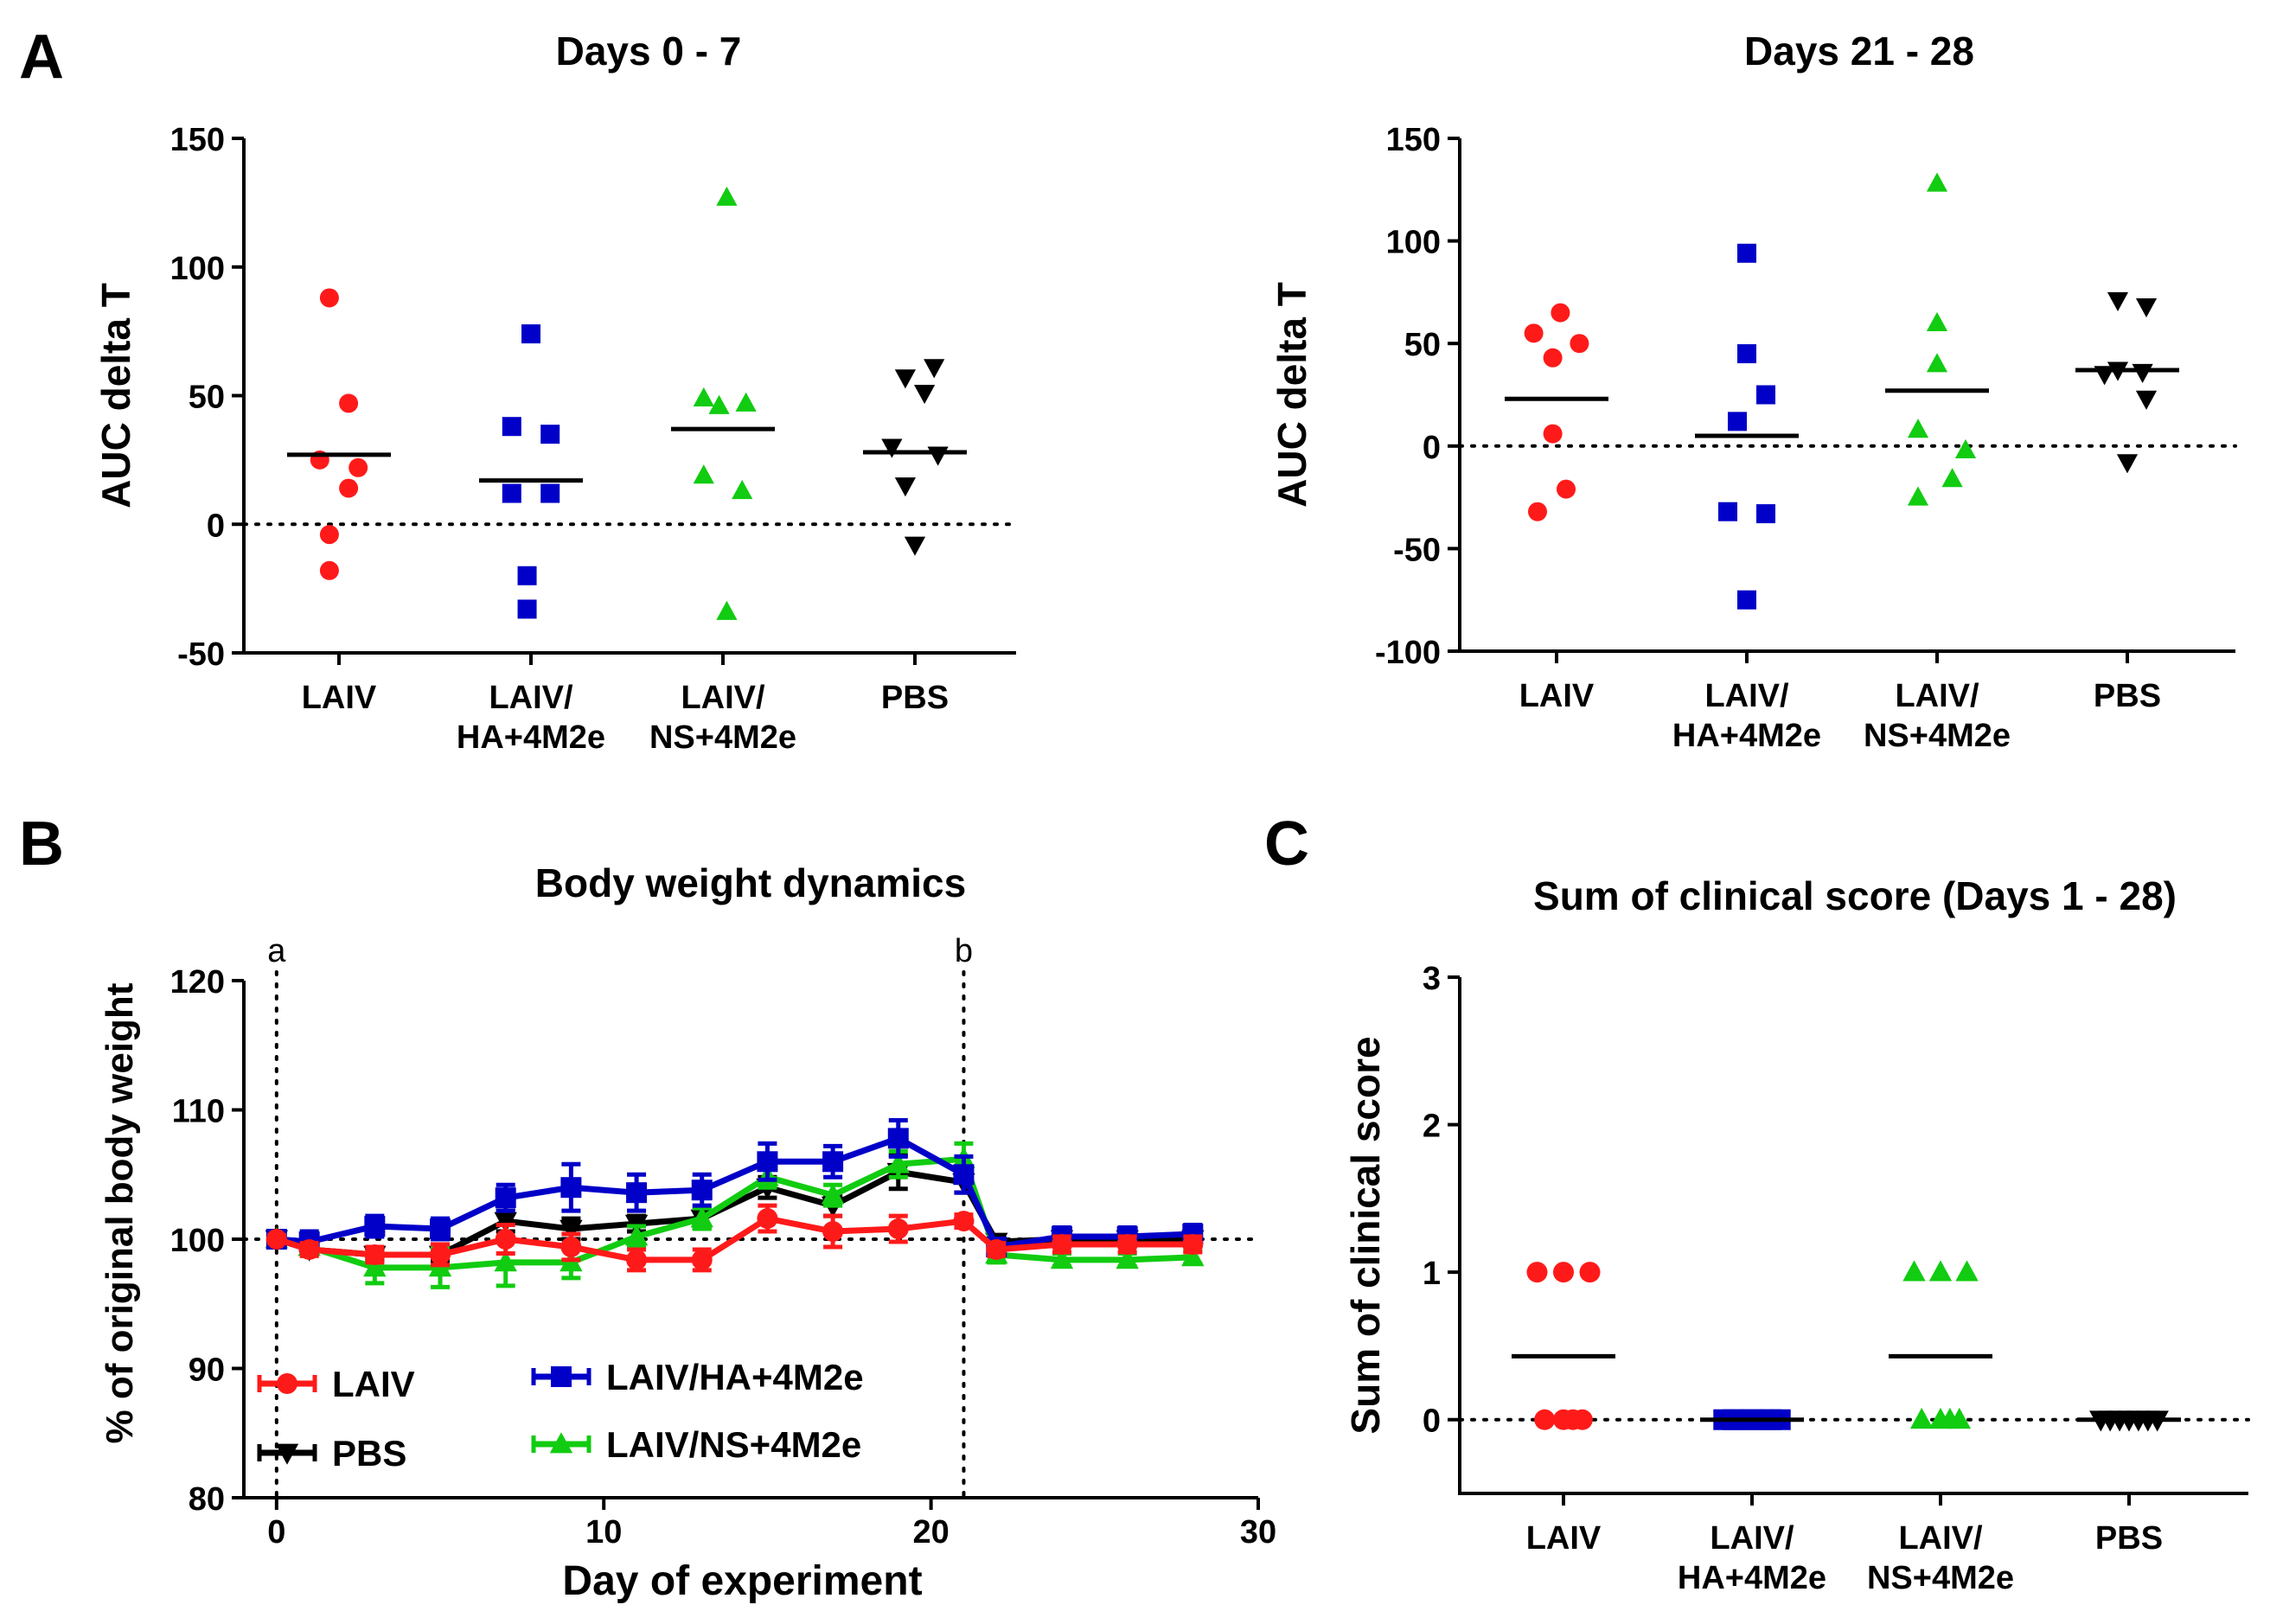 This screenshot has height=1624, width=2270. Describe the element at coordinates (560, 1415) in the screenshot. I see `legend: LAIV PBS LAIV/HA+4M2e LAIV/NS+4M2e` at that location.